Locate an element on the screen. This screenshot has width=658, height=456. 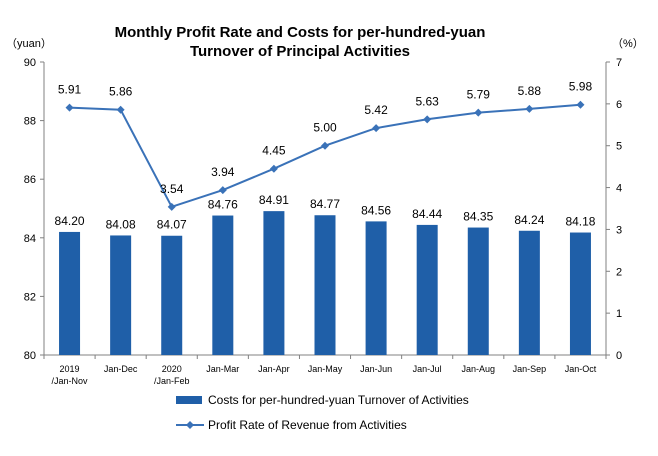
line-data-label: 5.98 is located at coordinates (581, 87).